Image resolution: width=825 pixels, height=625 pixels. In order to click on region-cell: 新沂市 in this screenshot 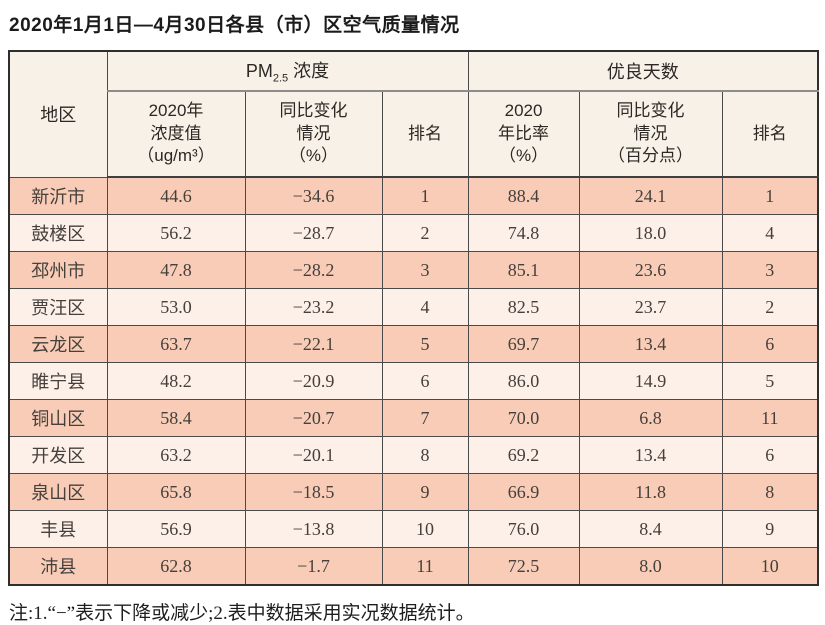, I will do `click(58, 195)`.